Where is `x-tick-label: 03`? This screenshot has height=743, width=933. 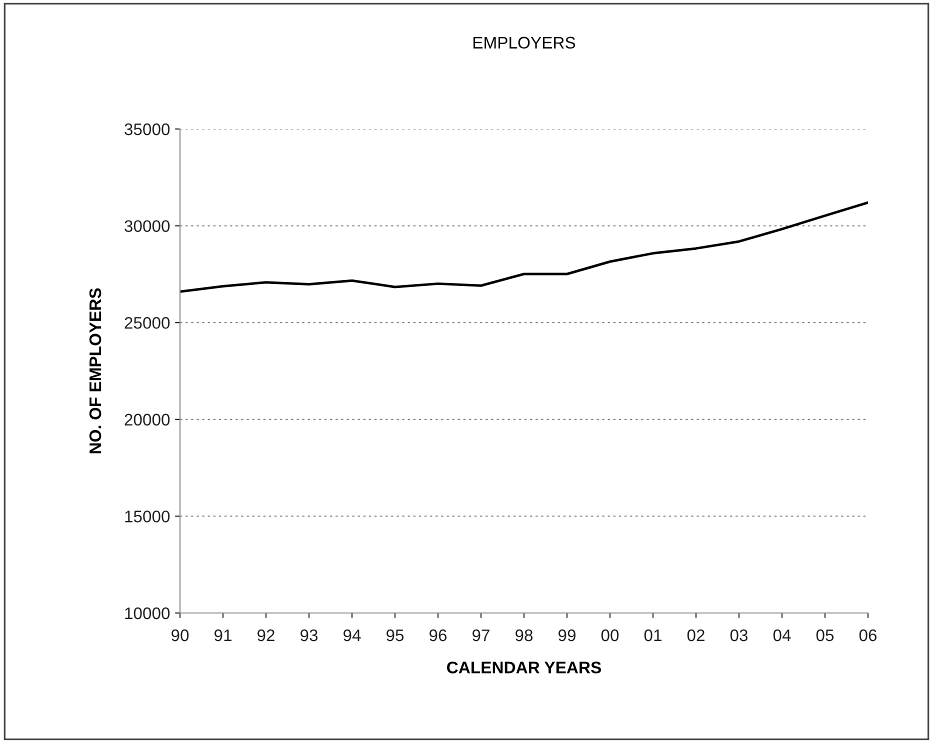
x-tick-label: 03 is located at coordinates (739, 635).